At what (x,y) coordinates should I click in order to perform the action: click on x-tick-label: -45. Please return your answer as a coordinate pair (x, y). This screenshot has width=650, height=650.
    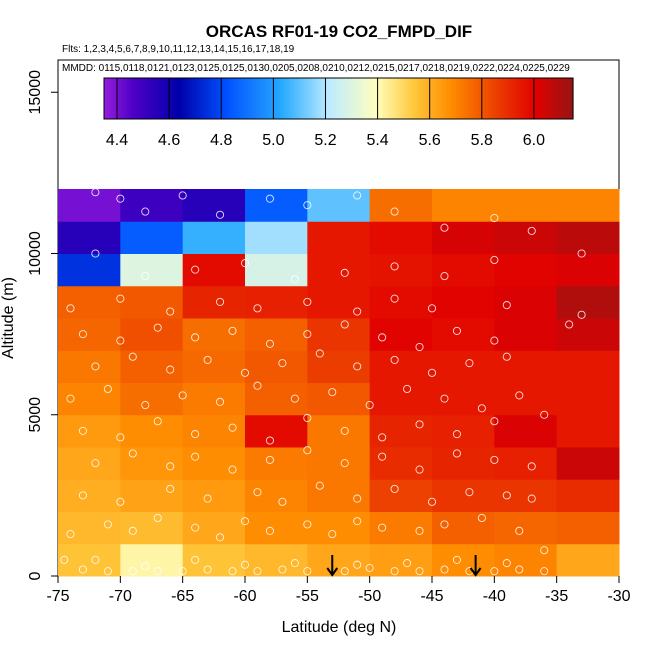
    Looking at the image, I should click on (431, 596).